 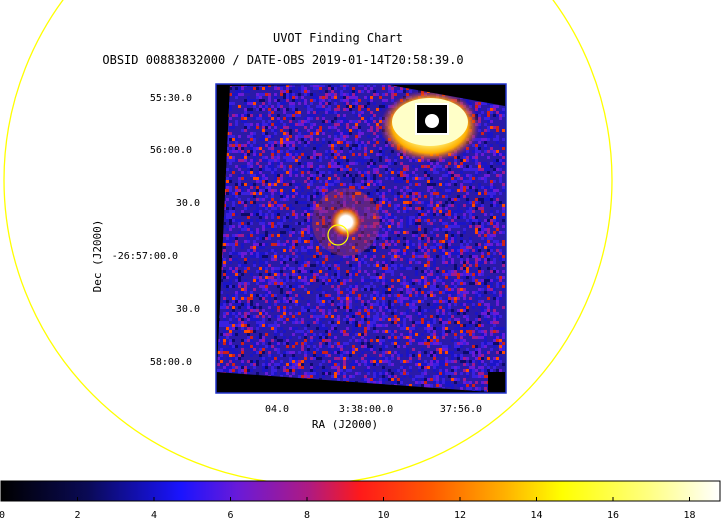 What do you see at coordinates (171, 150) in the screenshot?
I see `y-tick-label: 56:00.0` at bounding box center [171, 150].